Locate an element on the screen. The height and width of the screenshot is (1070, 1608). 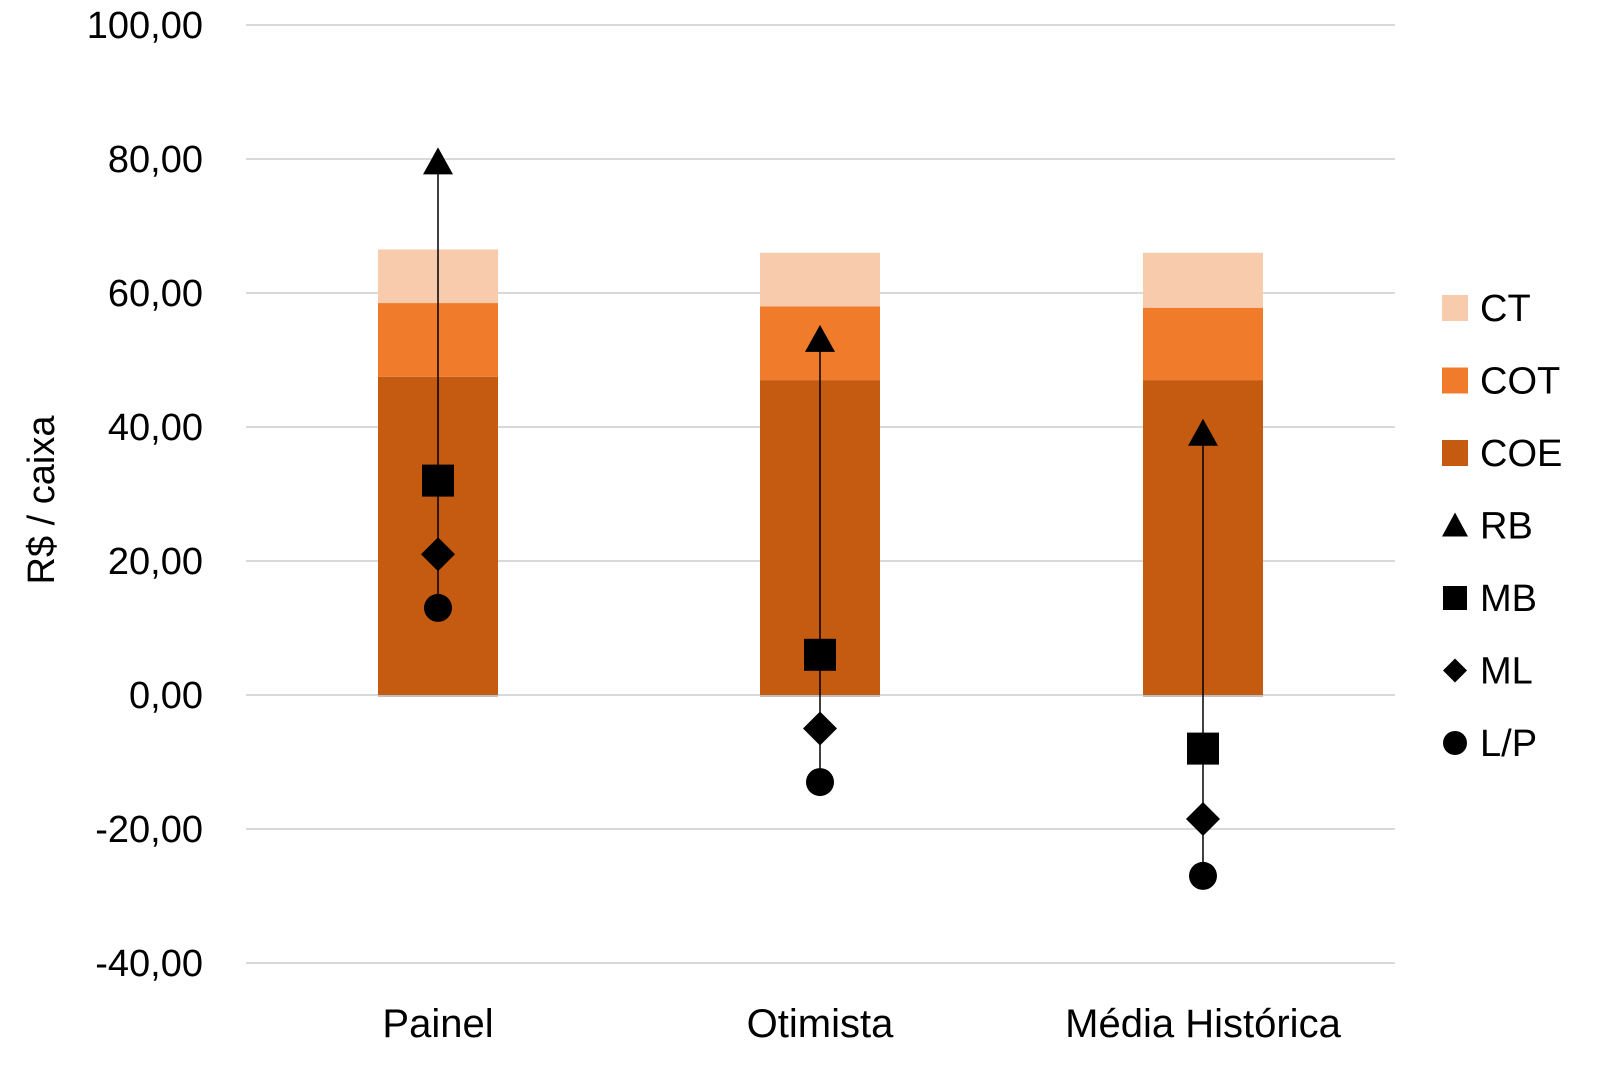
y-tick-label: 20,00 is located at coordinates (155, 562).